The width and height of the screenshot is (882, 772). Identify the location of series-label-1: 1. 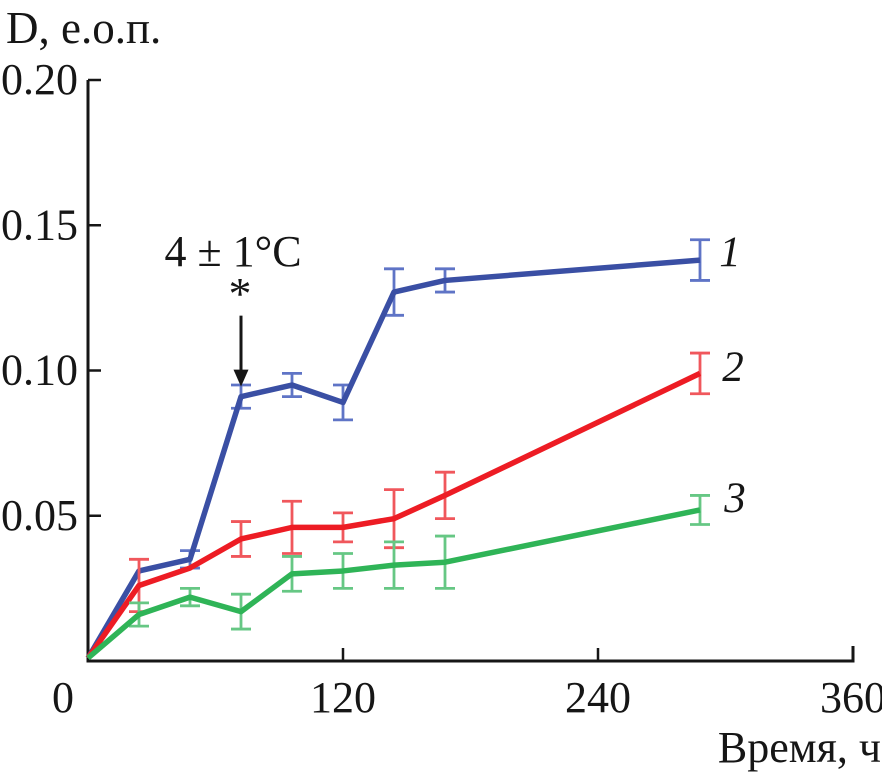
(730, 252).